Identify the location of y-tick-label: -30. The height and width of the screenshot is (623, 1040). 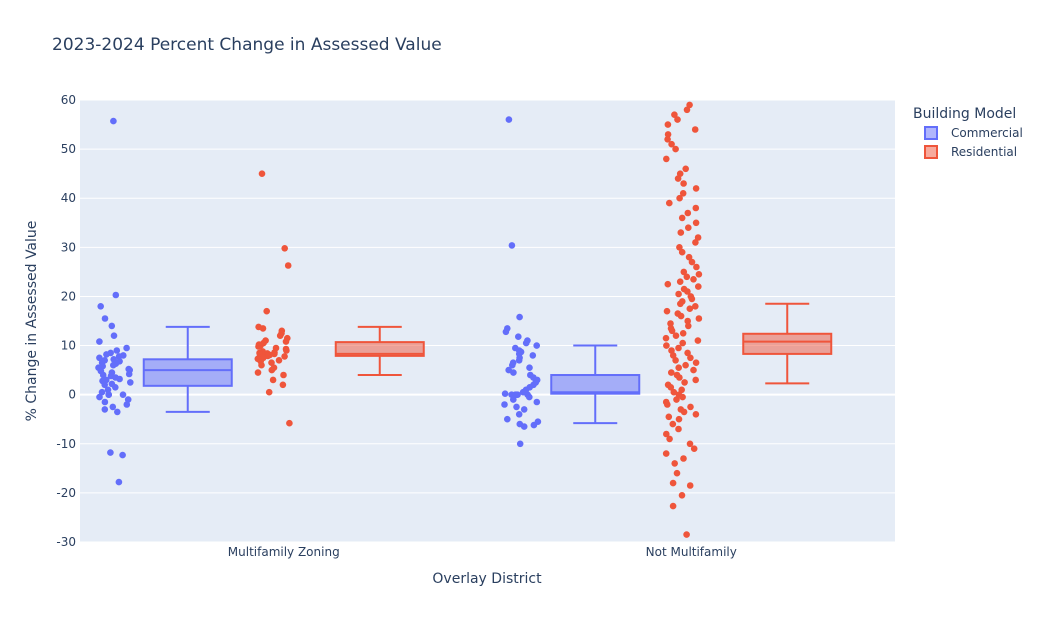
(66, 542).